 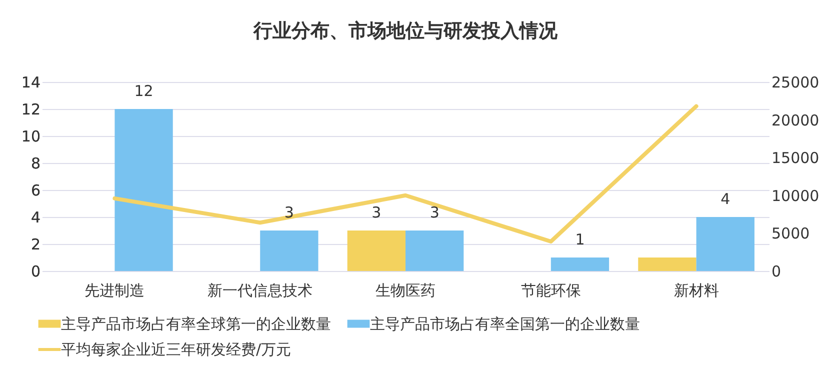 I want to click on legend-label: 主导产品市场占有率全球第一的企业数量, so click(x=196, y=323).